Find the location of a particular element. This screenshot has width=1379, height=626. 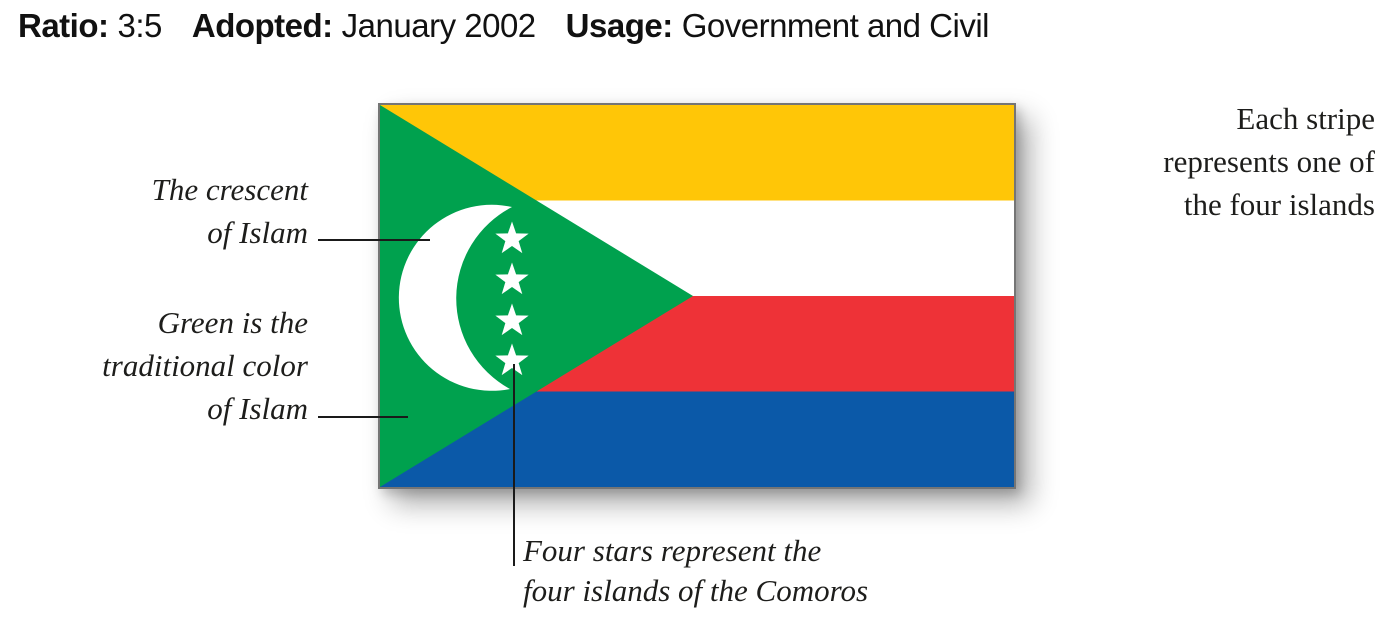

green-caption: Green is the traditional color of Islam is located at coordinates (174, 365).